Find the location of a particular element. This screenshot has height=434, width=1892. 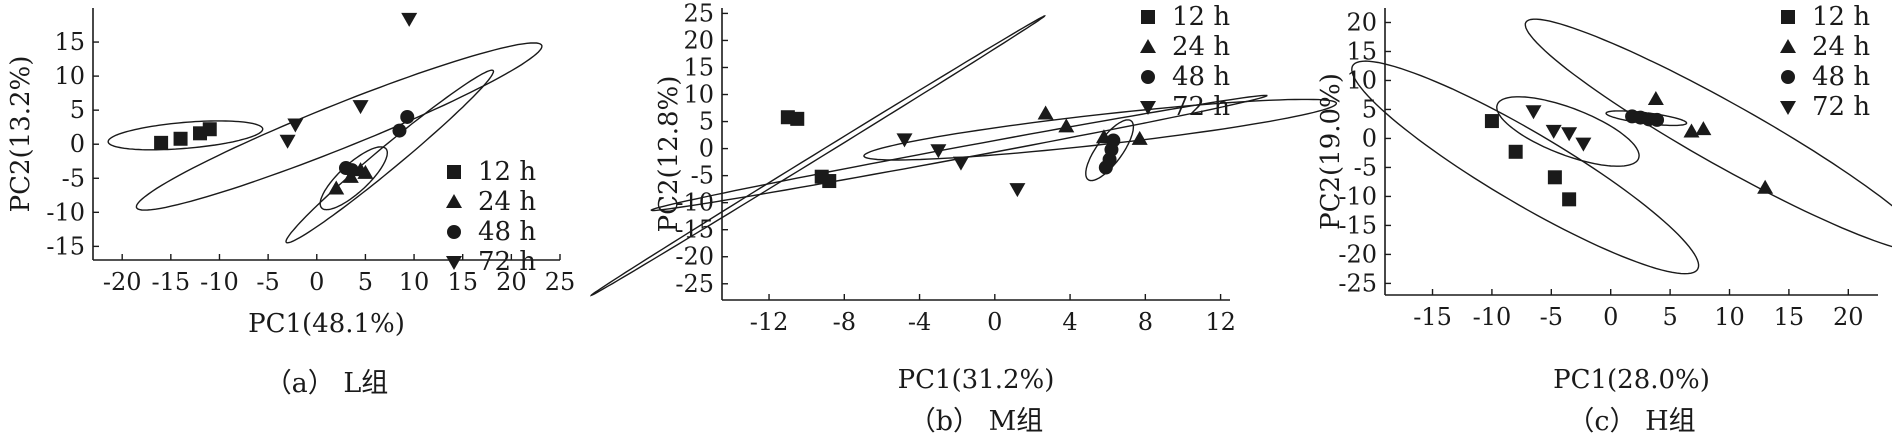

x-tick-label-20: 20 is located at coordinates (511, 282).